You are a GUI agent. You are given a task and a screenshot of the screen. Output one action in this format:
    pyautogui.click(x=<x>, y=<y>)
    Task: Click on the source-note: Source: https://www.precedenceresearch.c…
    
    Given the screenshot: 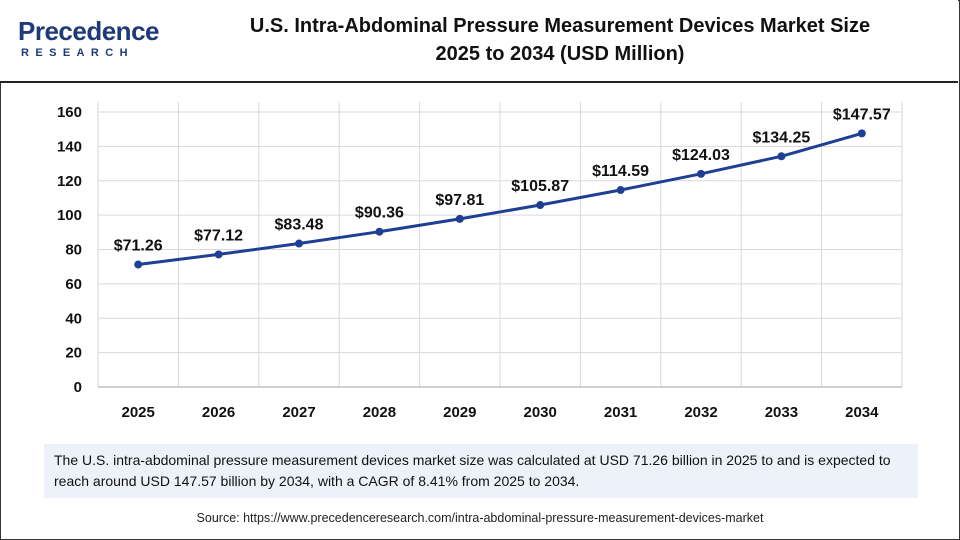 What is the action you would take?
    pyautogui.click(x=480, y=518)
    